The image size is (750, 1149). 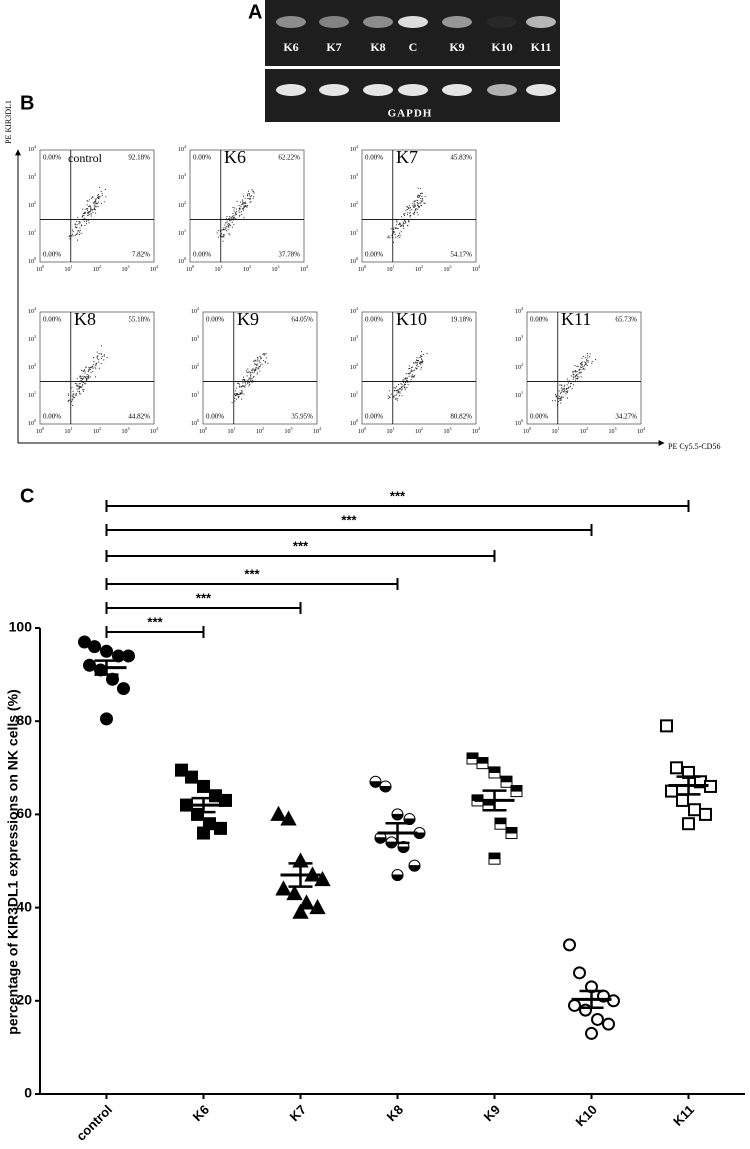 I want to click on x-tick-label: control, so click(x=94, y=1123).